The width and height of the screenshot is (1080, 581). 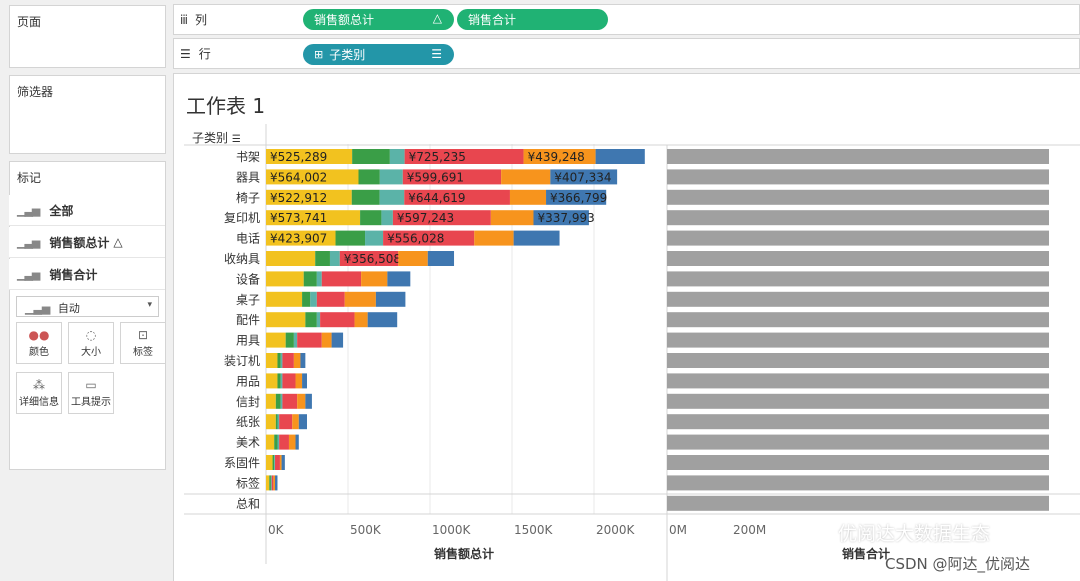 What do you see at coordinates (556, 157) in the screenshot?
I see `data-label: ¥439,248` at bounding box center [556, 157].